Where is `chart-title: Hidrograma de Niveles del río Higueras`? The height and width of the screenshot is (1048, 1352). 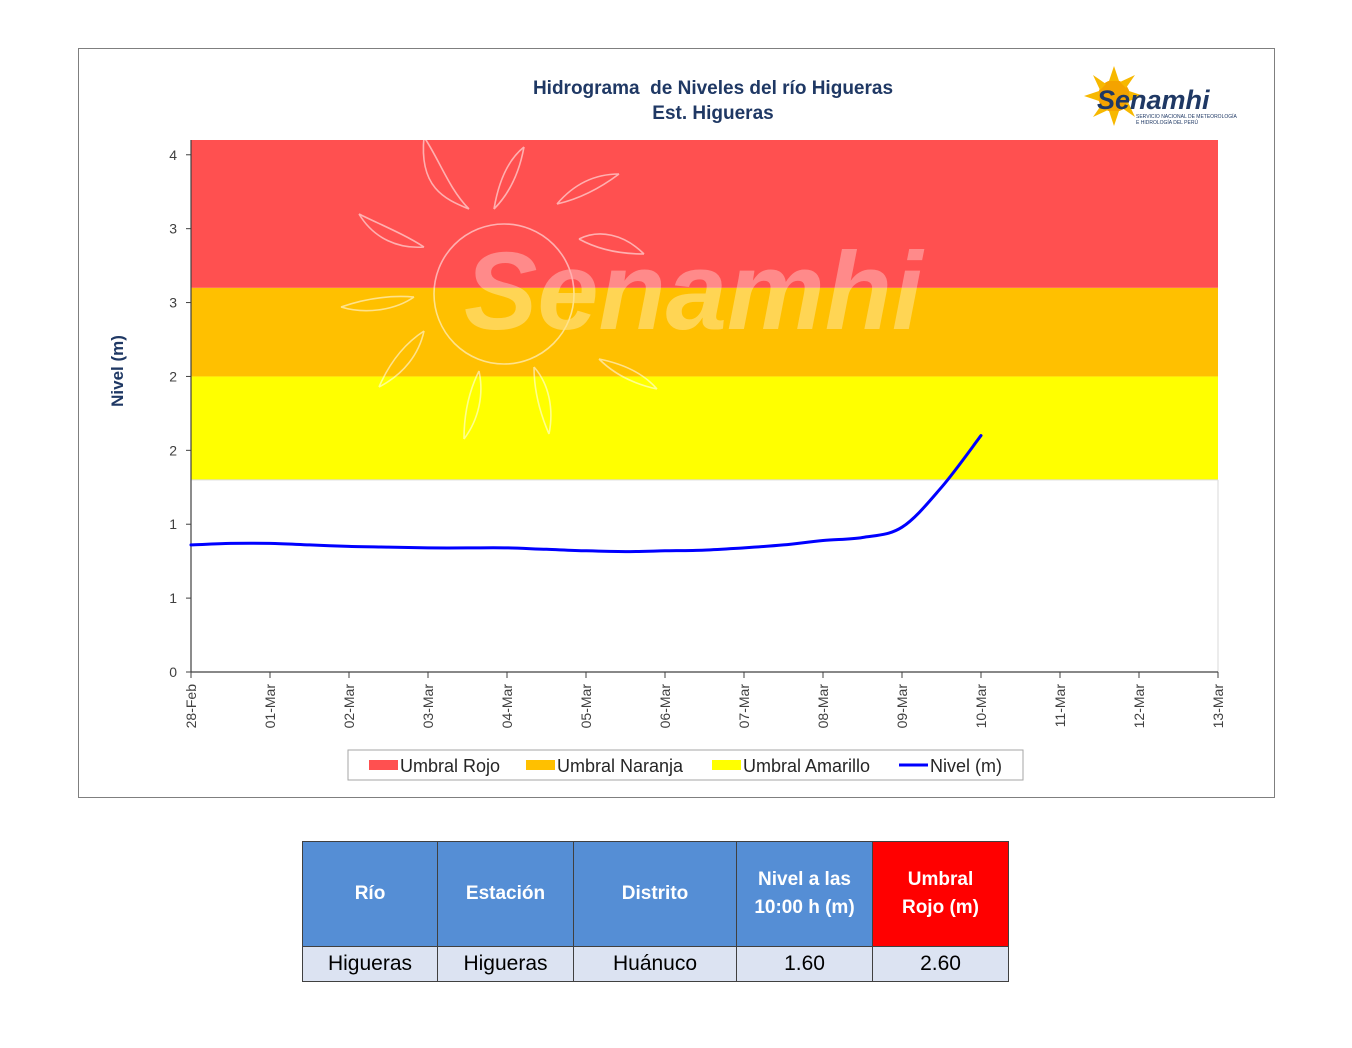
chart-title: Hidrograma de Niveles del río Higueras is located at coordinates (713, 88).